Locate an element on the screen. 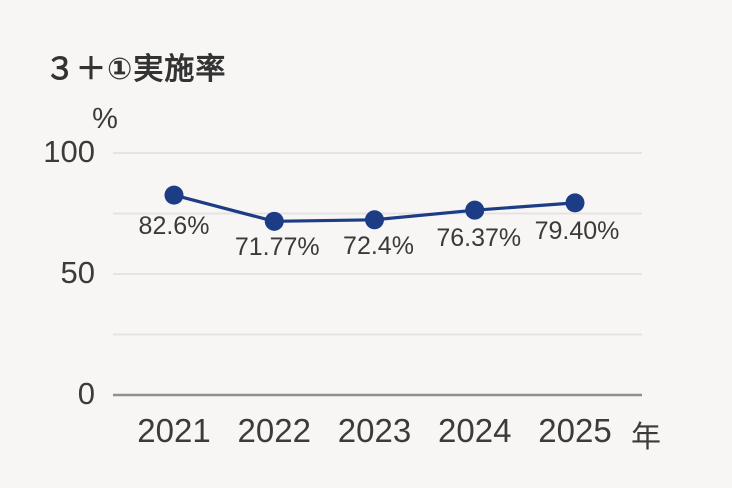 The width and height of the screenshot is (732, 488). y-tick-label: 0 is located at coordinates (86, 393).